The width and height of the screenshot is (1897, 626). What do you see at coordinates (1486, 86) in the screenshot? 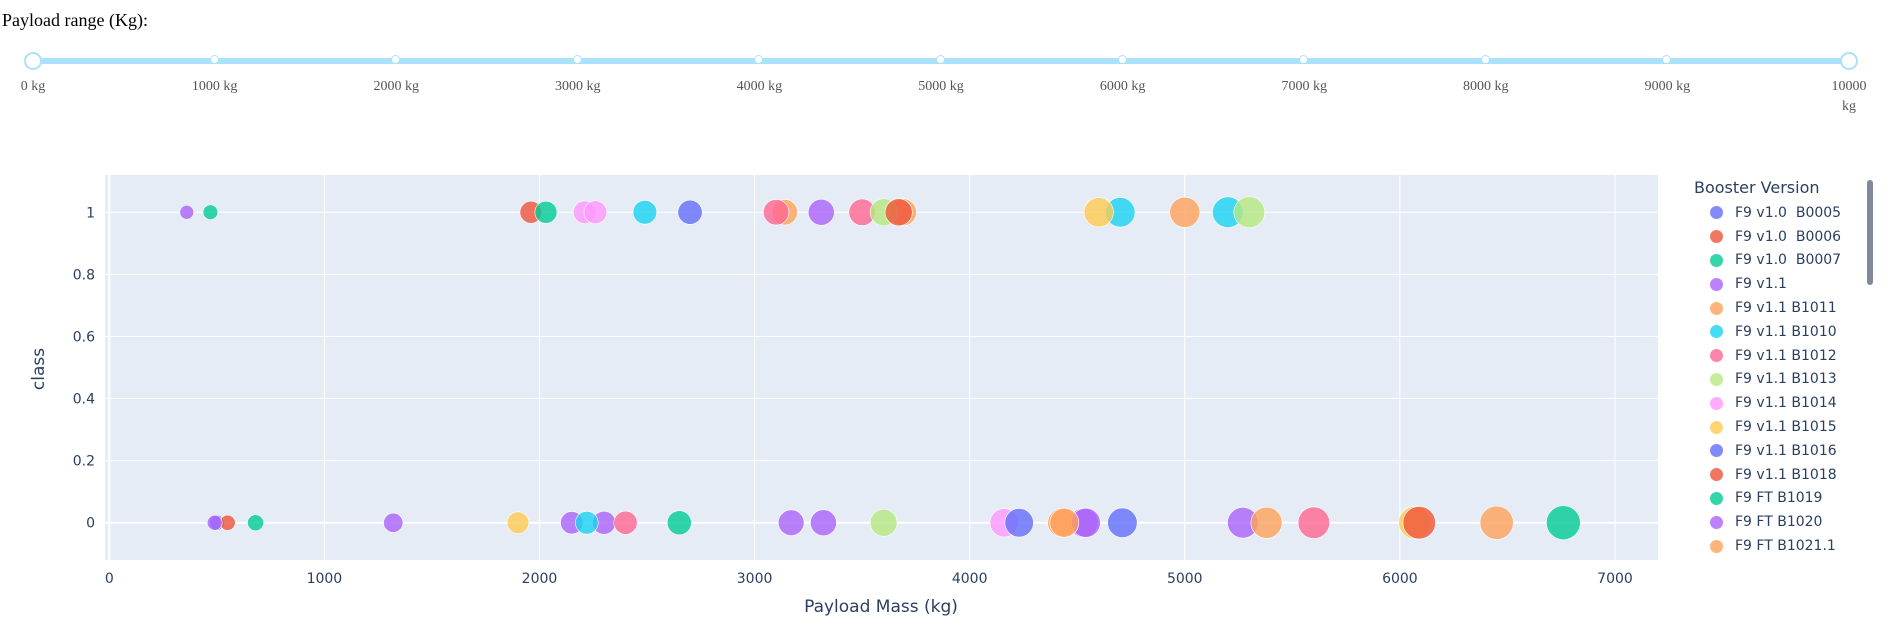
I see `slider-mark-label: 8000 kg` at bounding box center [1486, 86].